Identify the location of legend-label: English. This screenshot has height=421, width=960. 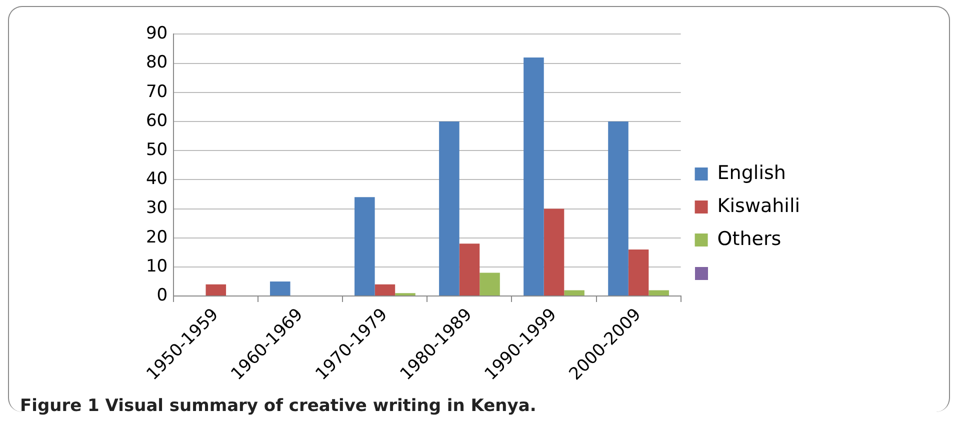
(751, 173).